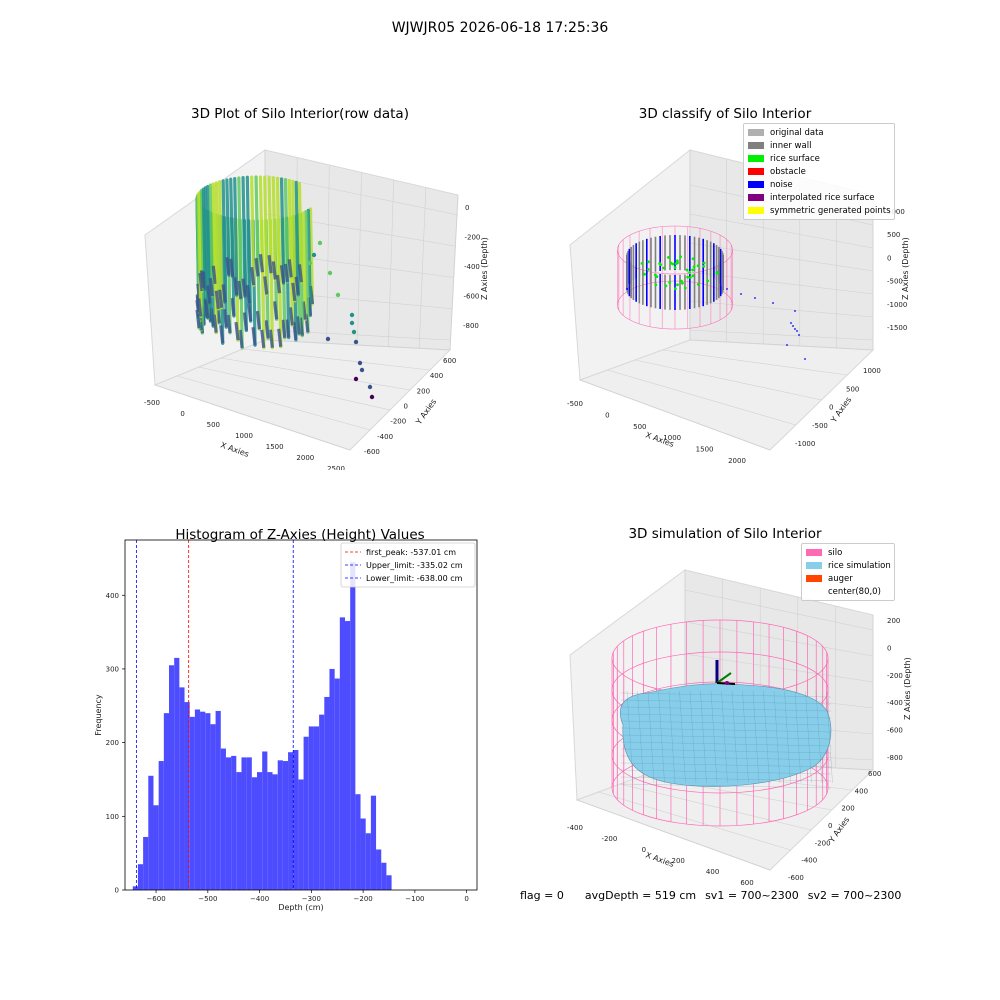 The width and height of the screenshot is (1000, 1000). I want to click on legend-frame, so click(408, 565).